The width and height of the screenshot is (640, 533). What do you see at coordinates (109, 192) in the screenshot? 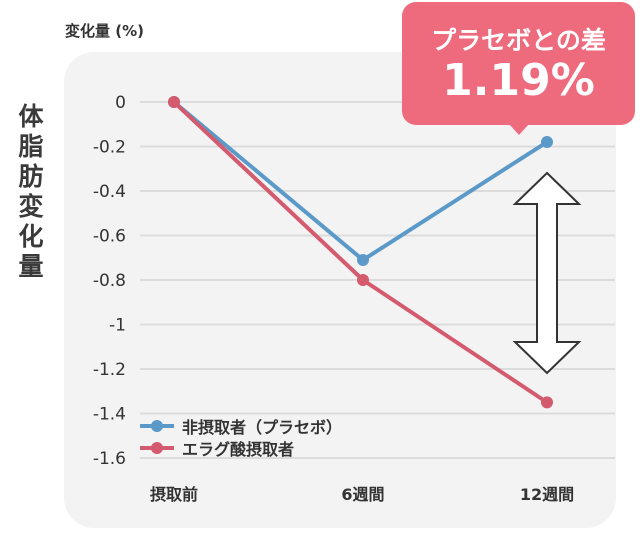
I see `y-tick-label: -0.4` at bounding box center [109, 192].